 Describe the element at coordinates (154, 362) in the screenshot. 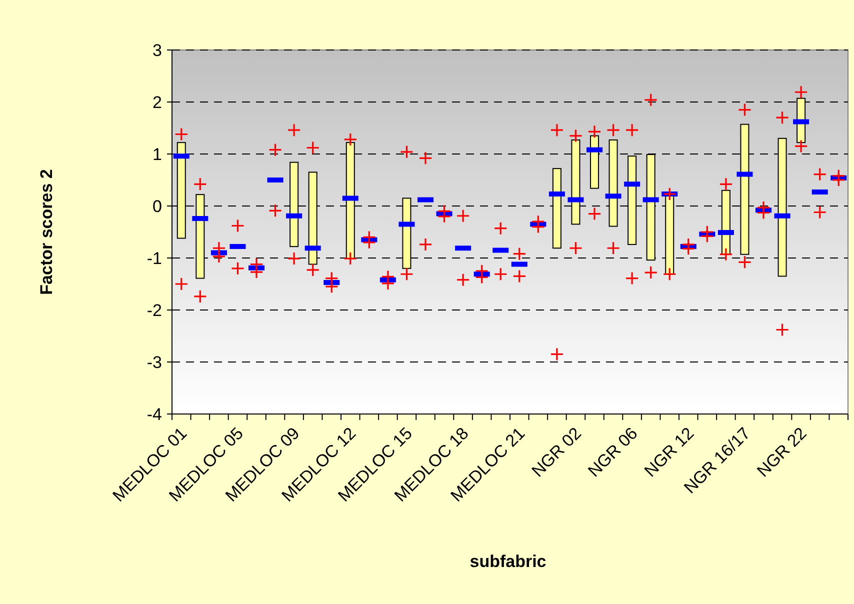

I see `y-tick-label: -3` at that location.